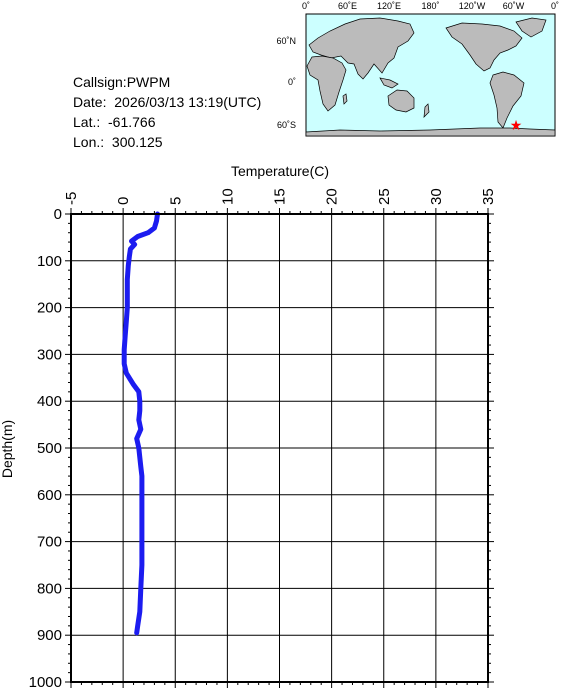 The image size is (564, 690). What do you see at coordinates (49, 401) in the screenshot?
I see `y-tick-label: 400` at bounding box center [49, 401].